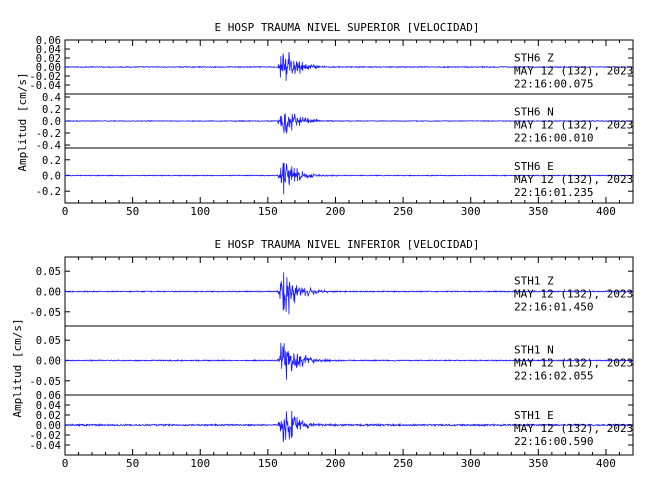 This screenshot has height=500, width=650. What do you see at coordinates (534, 350) in the screenshot?
I see `station-label: STH1 N` at bounding box center [534, 350].